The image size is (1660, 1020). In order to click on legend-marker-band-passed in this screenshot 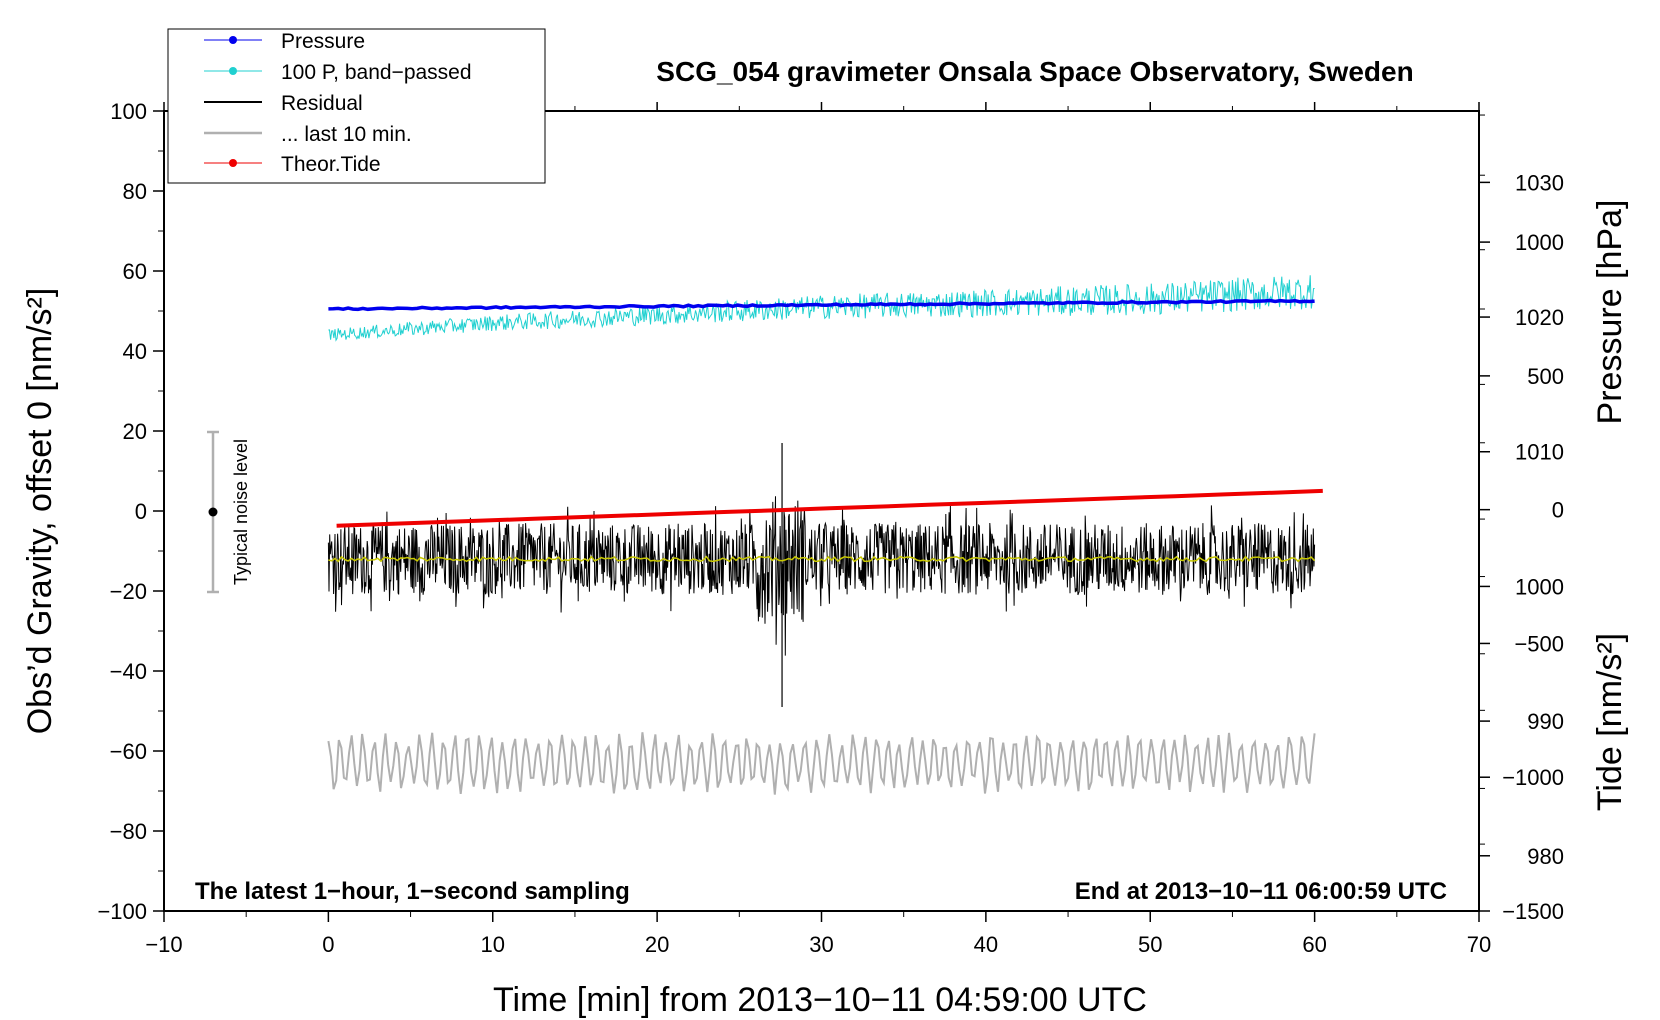, I will do `click(233, 71)`.